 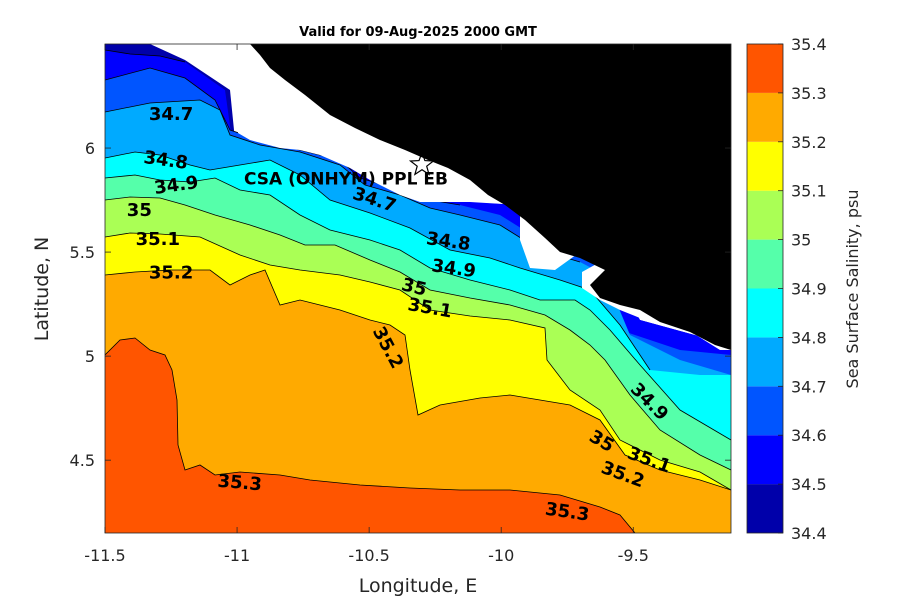 I want to click on x-tick-label: -10.5, so click(x=368, y=555).